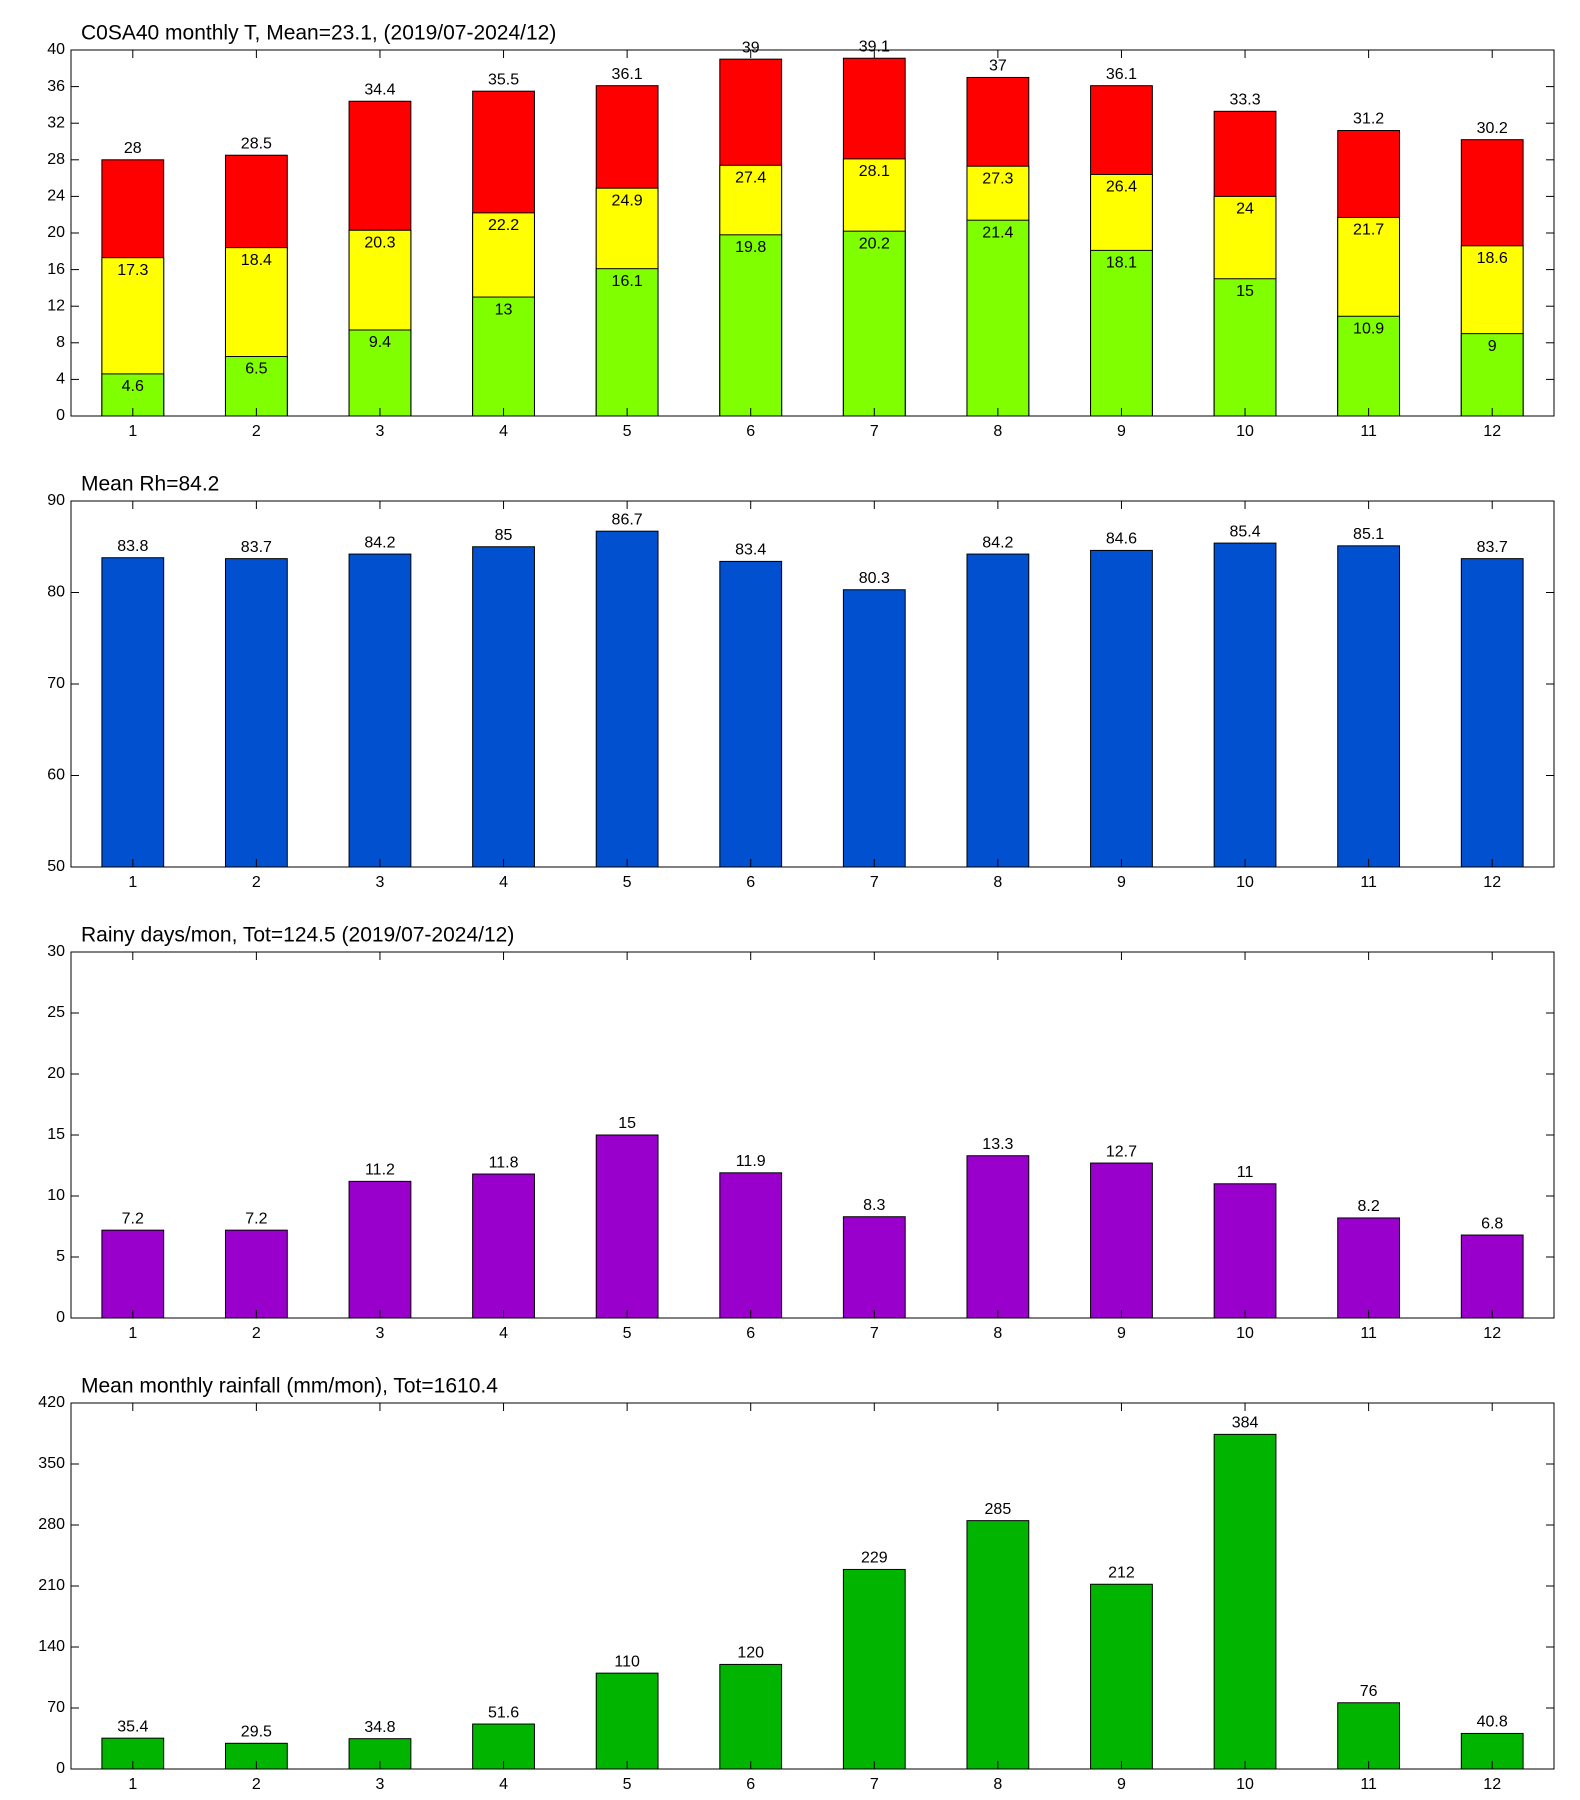 Image resolution: width=1580 pixels, height=1800 pixels. Describe the element at coordinates (1244, 531) in the screenshot. I see `data-label: 85.4` at that location.